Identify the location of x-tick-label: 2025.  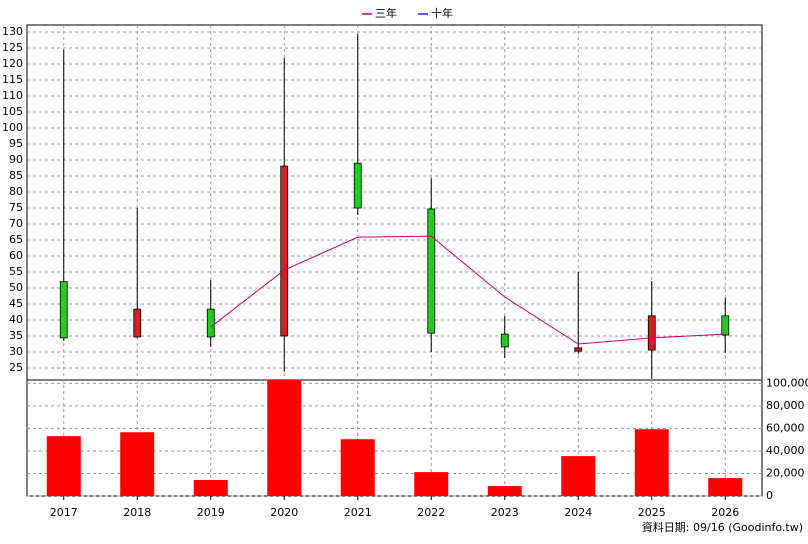
(652, 512).